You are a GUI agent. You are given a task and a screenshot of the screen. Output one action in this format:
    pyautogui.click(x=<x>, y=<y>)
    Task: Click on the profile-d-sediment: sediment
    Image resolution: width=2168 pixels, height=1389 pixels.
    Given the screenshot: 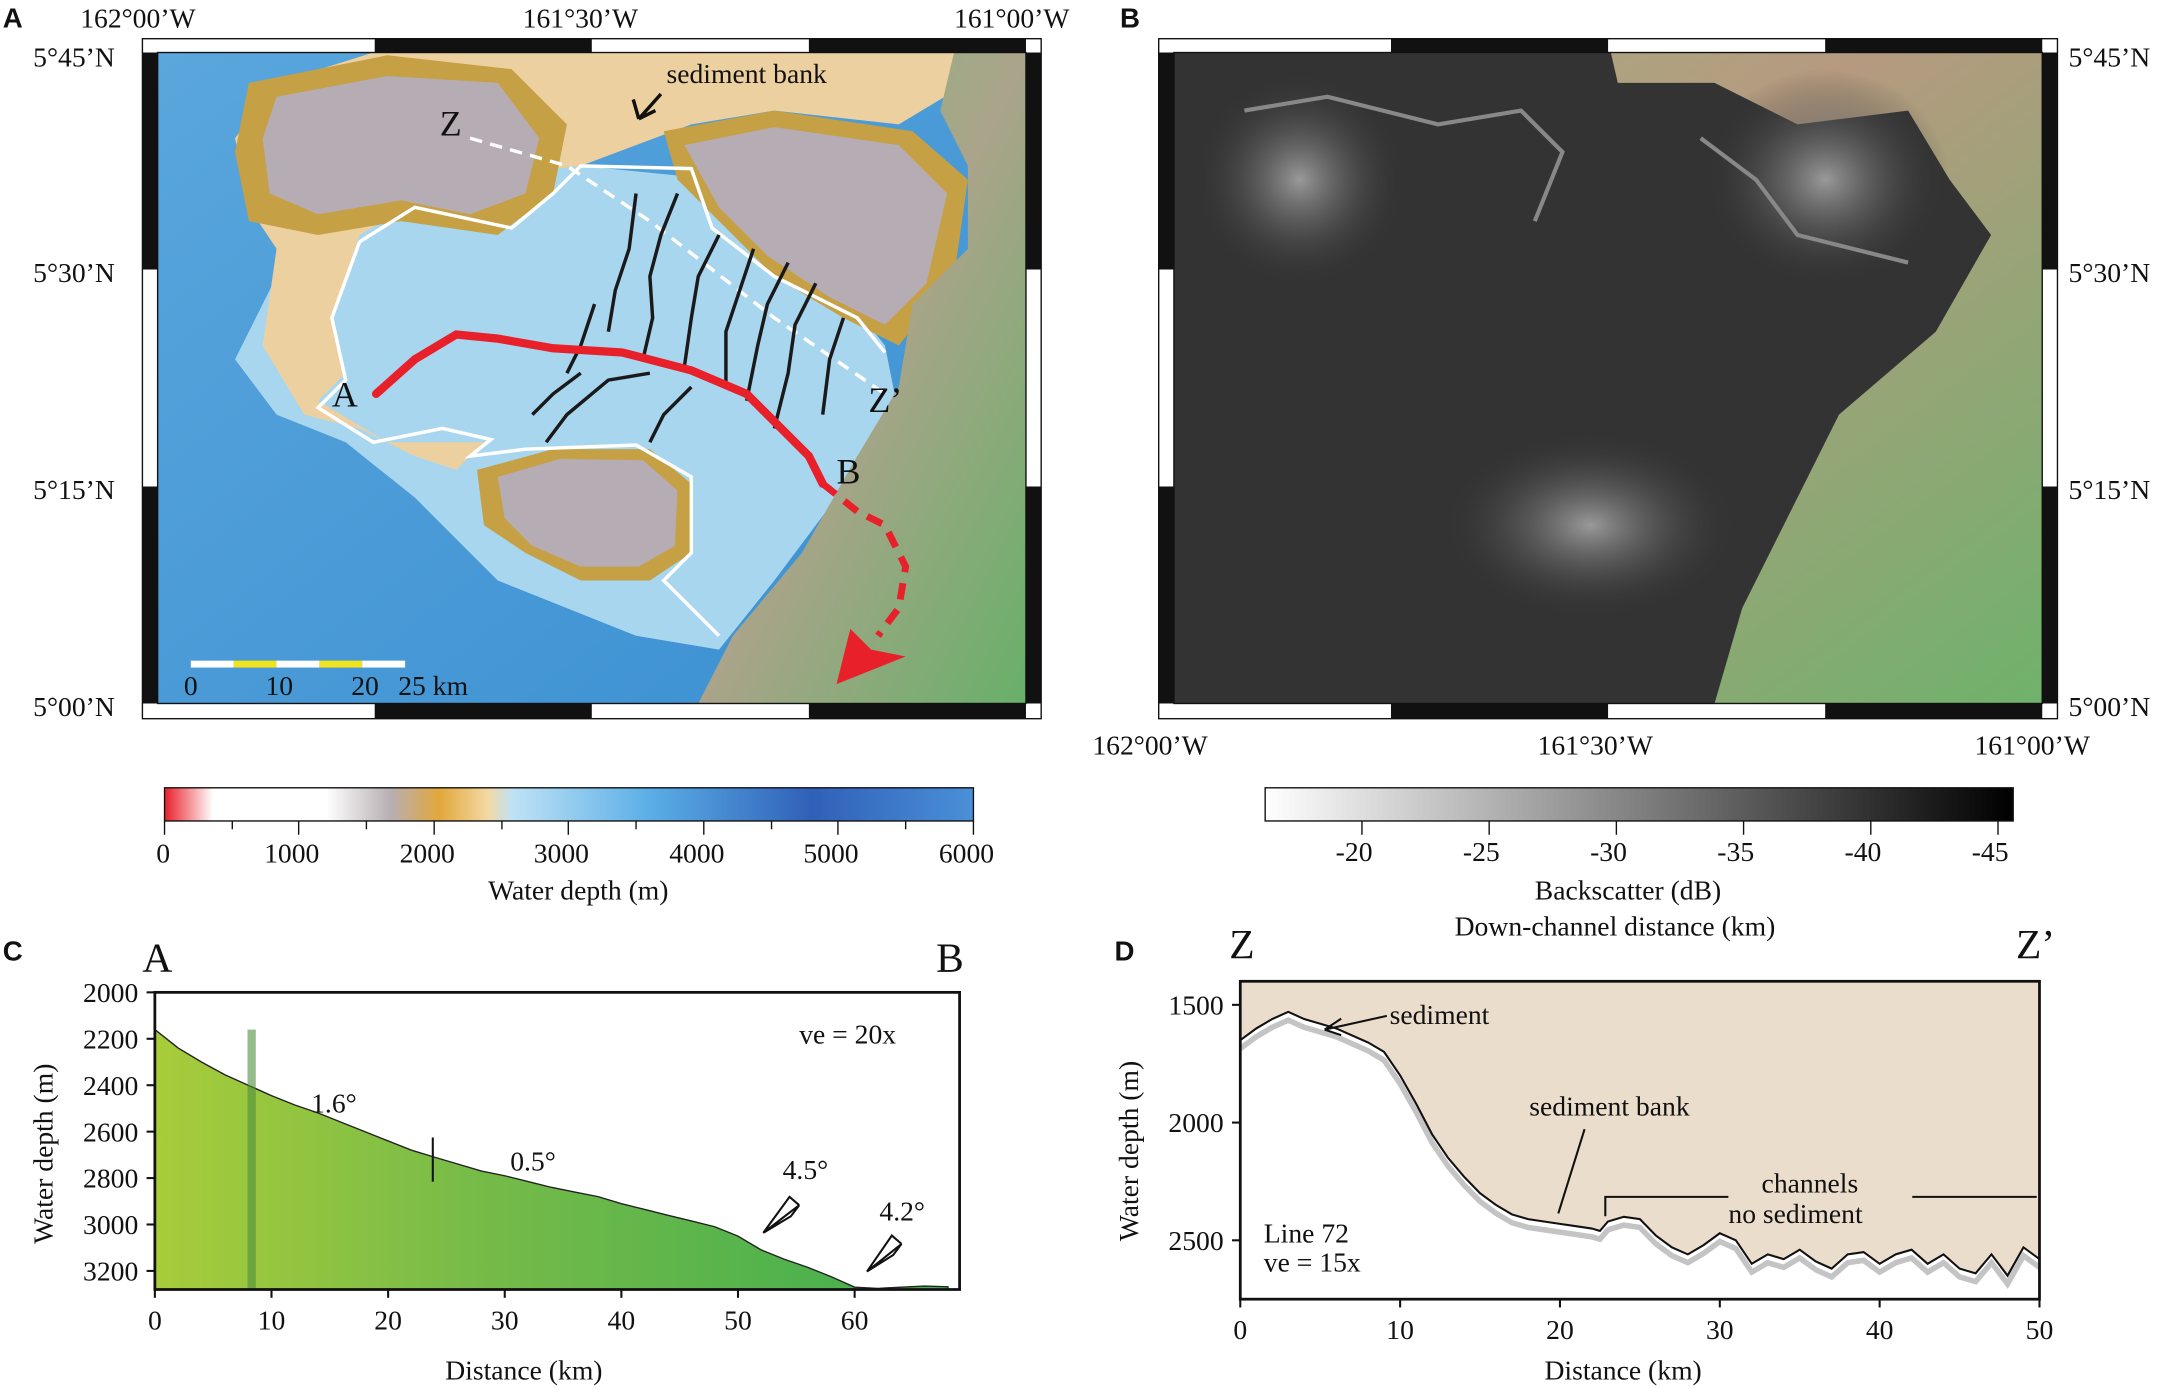 What is the action you would take?
    pyautogui.click(x=1440, y=1014)
    